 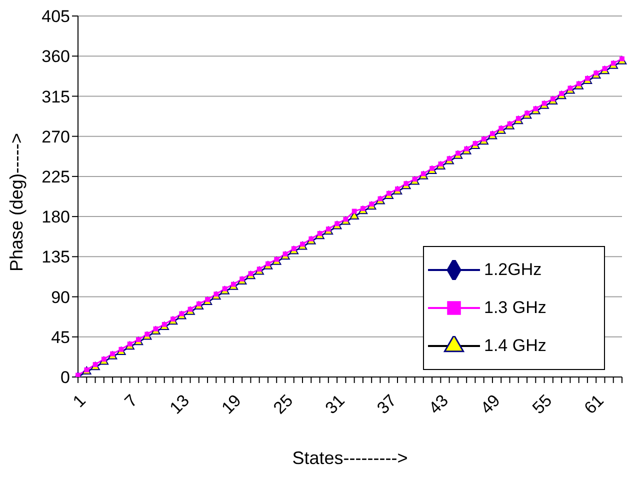 I want to click on x-tick-label: 61, so click(x=594, y=404).